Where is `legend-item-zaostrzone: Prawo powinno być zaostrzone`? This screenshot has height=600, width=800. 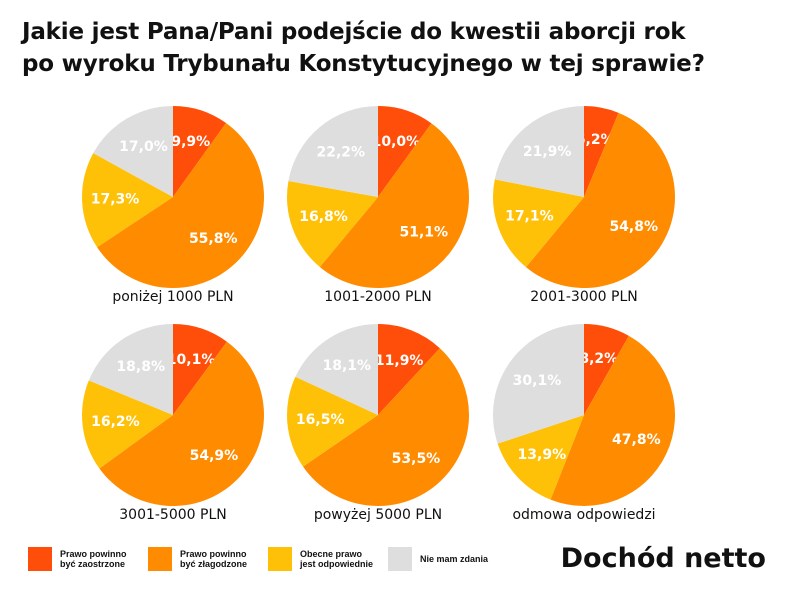
legend-item-zaostrzone: Prawo powinno być zaostrzone is located at coordinates (89, 559).